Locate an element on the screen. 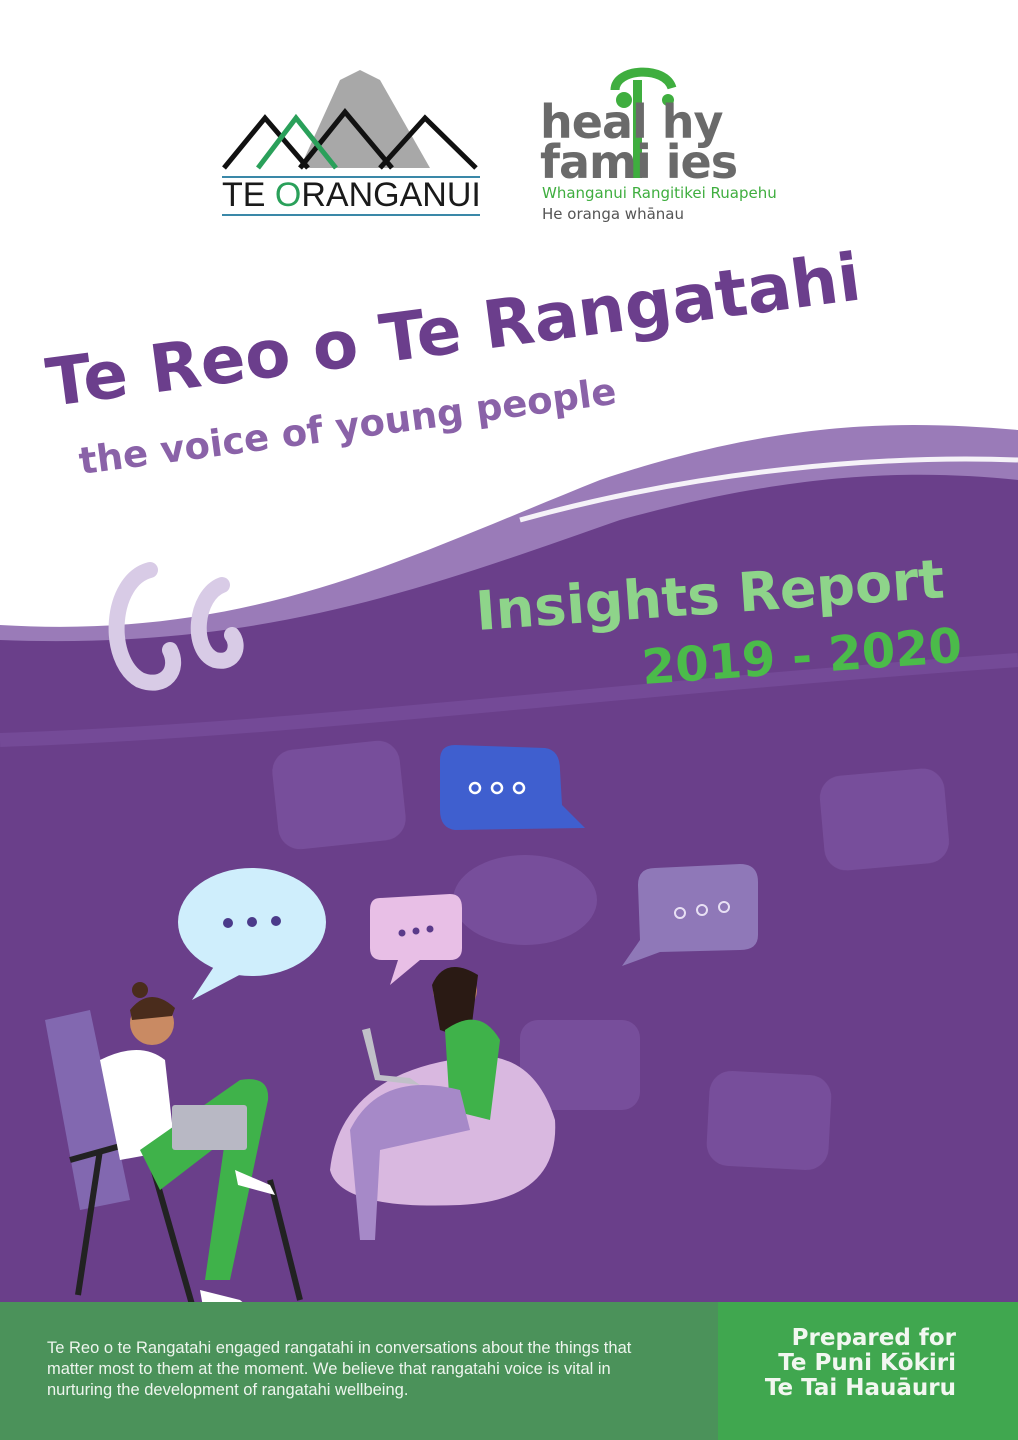 The width and height of the screenshot is (1018, 1440). speech-bubble-blue is located at coordinates (512, 787).